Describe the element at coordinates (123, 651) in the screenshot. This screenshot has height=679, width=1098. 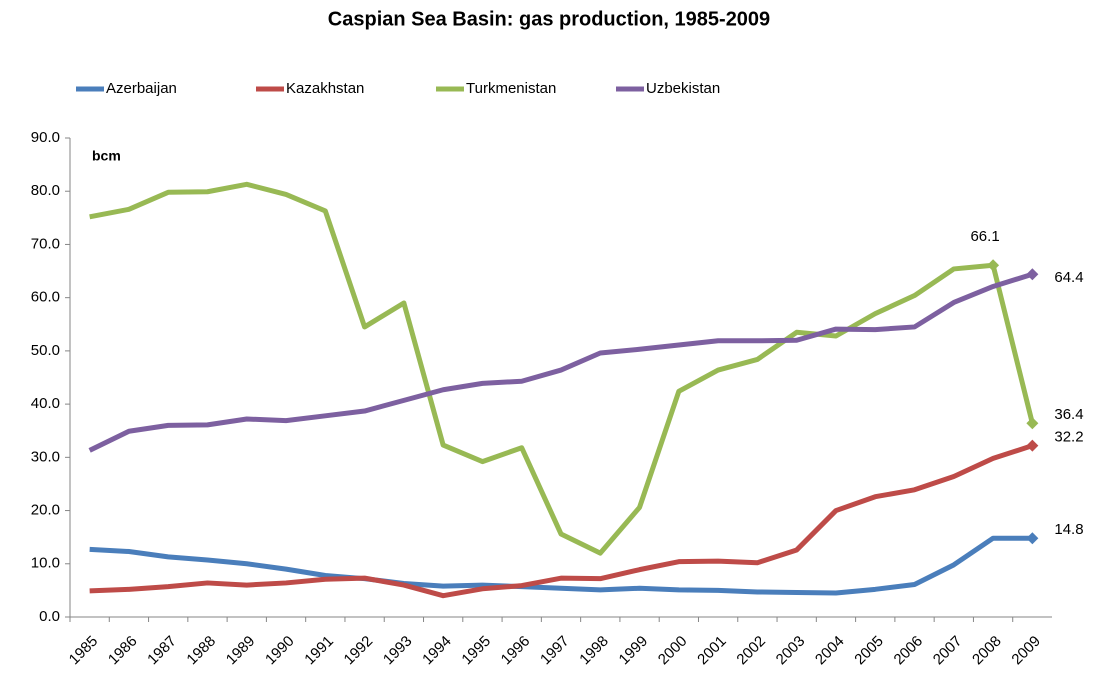
I see `x-tick-label: 1986` at that location.